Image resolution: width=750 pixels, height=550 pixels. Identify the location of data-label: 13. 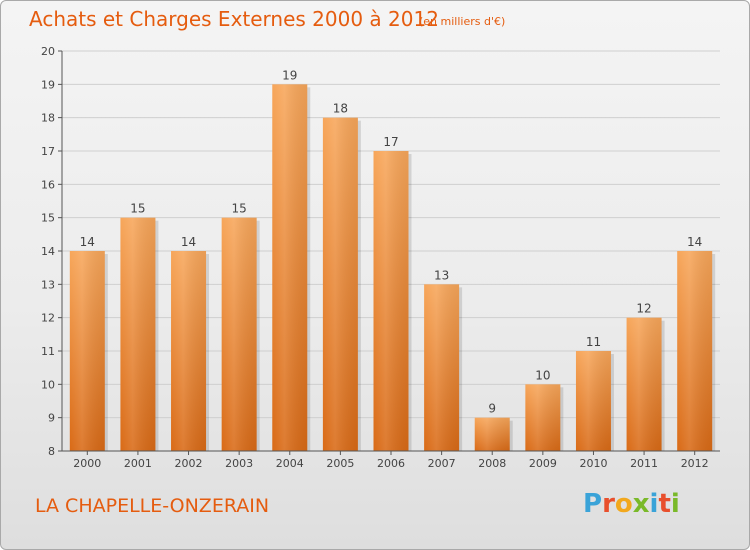
(441, 275).